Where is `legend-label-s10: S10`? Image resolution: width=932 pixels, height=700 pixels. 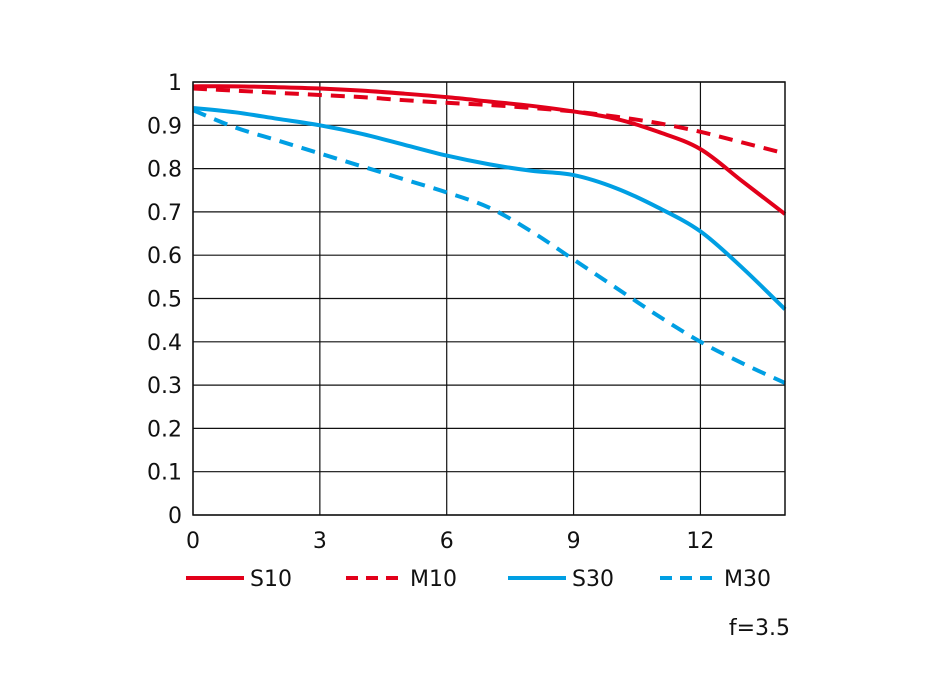
legend-label-s10: S10 is located at coordinates (271, 579).